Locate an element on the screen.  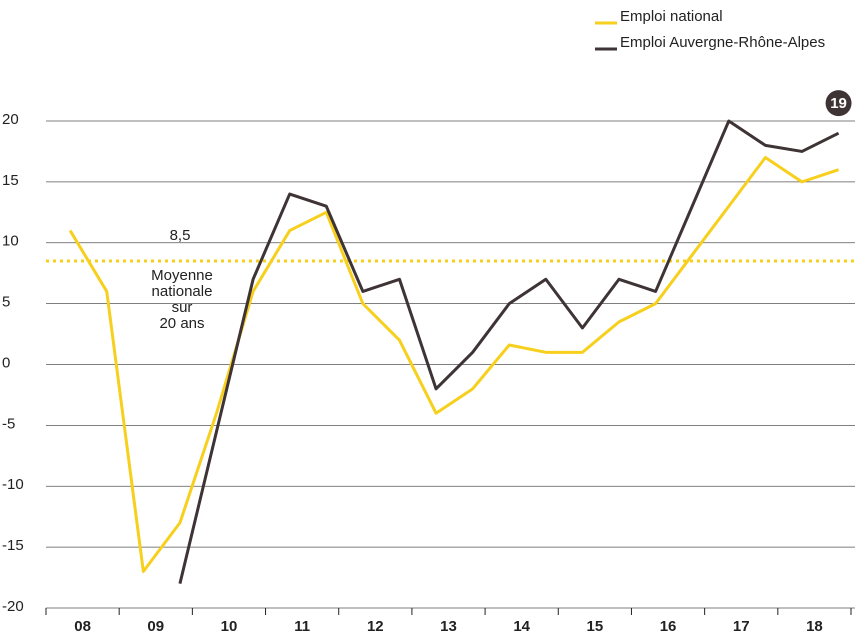
y-tick-label: 10 is located at coordinates (10, 241).